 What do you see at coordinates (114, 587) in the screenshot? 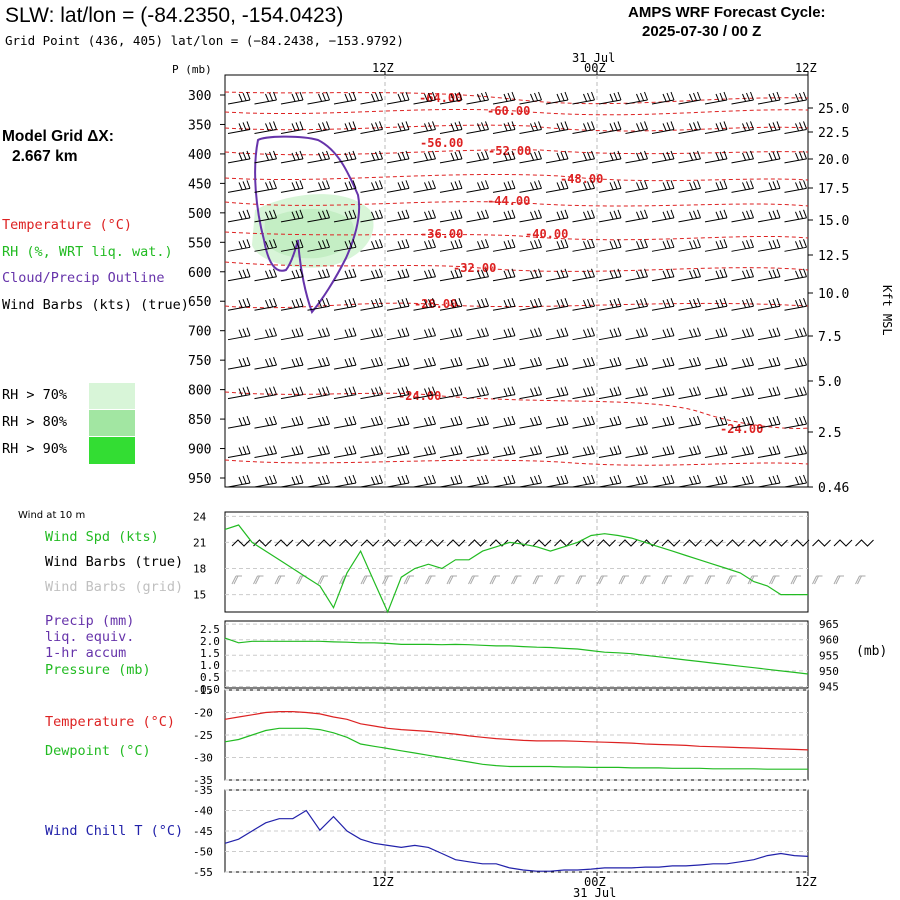
I see `wind-barbs-grid-label: Wind Barbs (grid)` at bounding box center [114, 587].